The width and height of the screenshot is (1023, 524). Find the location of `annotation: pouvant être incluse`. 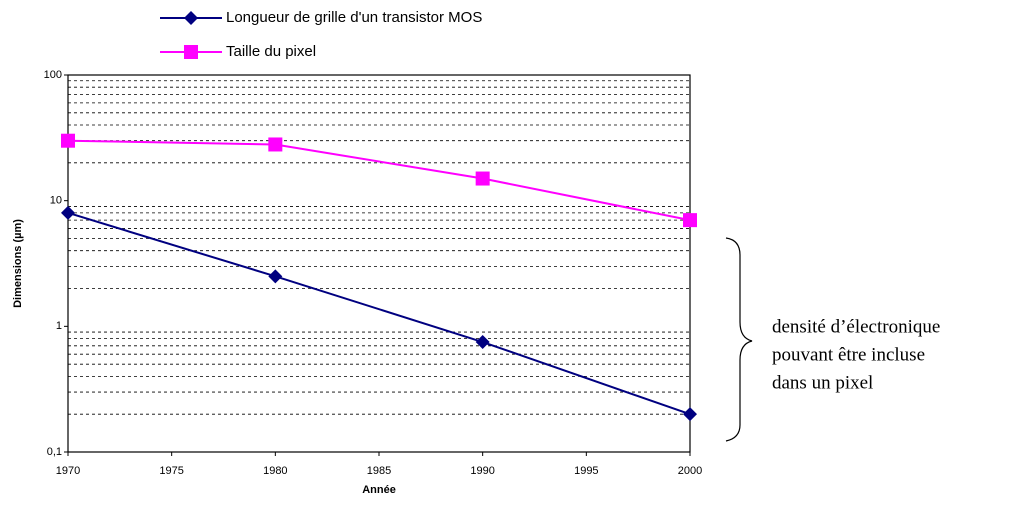

annotation: pouvant être incluse is located at coordinates (848, 354).